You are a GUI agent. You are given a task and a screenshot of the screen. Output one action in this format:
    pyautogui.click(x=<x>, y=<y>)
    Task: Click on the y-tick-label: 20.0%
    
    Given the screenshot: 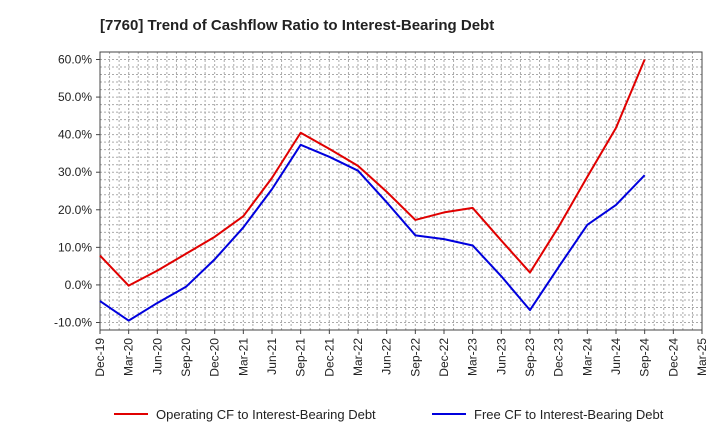 What is the action you would take?
    pyautogui.click(x=75, y=210)
    